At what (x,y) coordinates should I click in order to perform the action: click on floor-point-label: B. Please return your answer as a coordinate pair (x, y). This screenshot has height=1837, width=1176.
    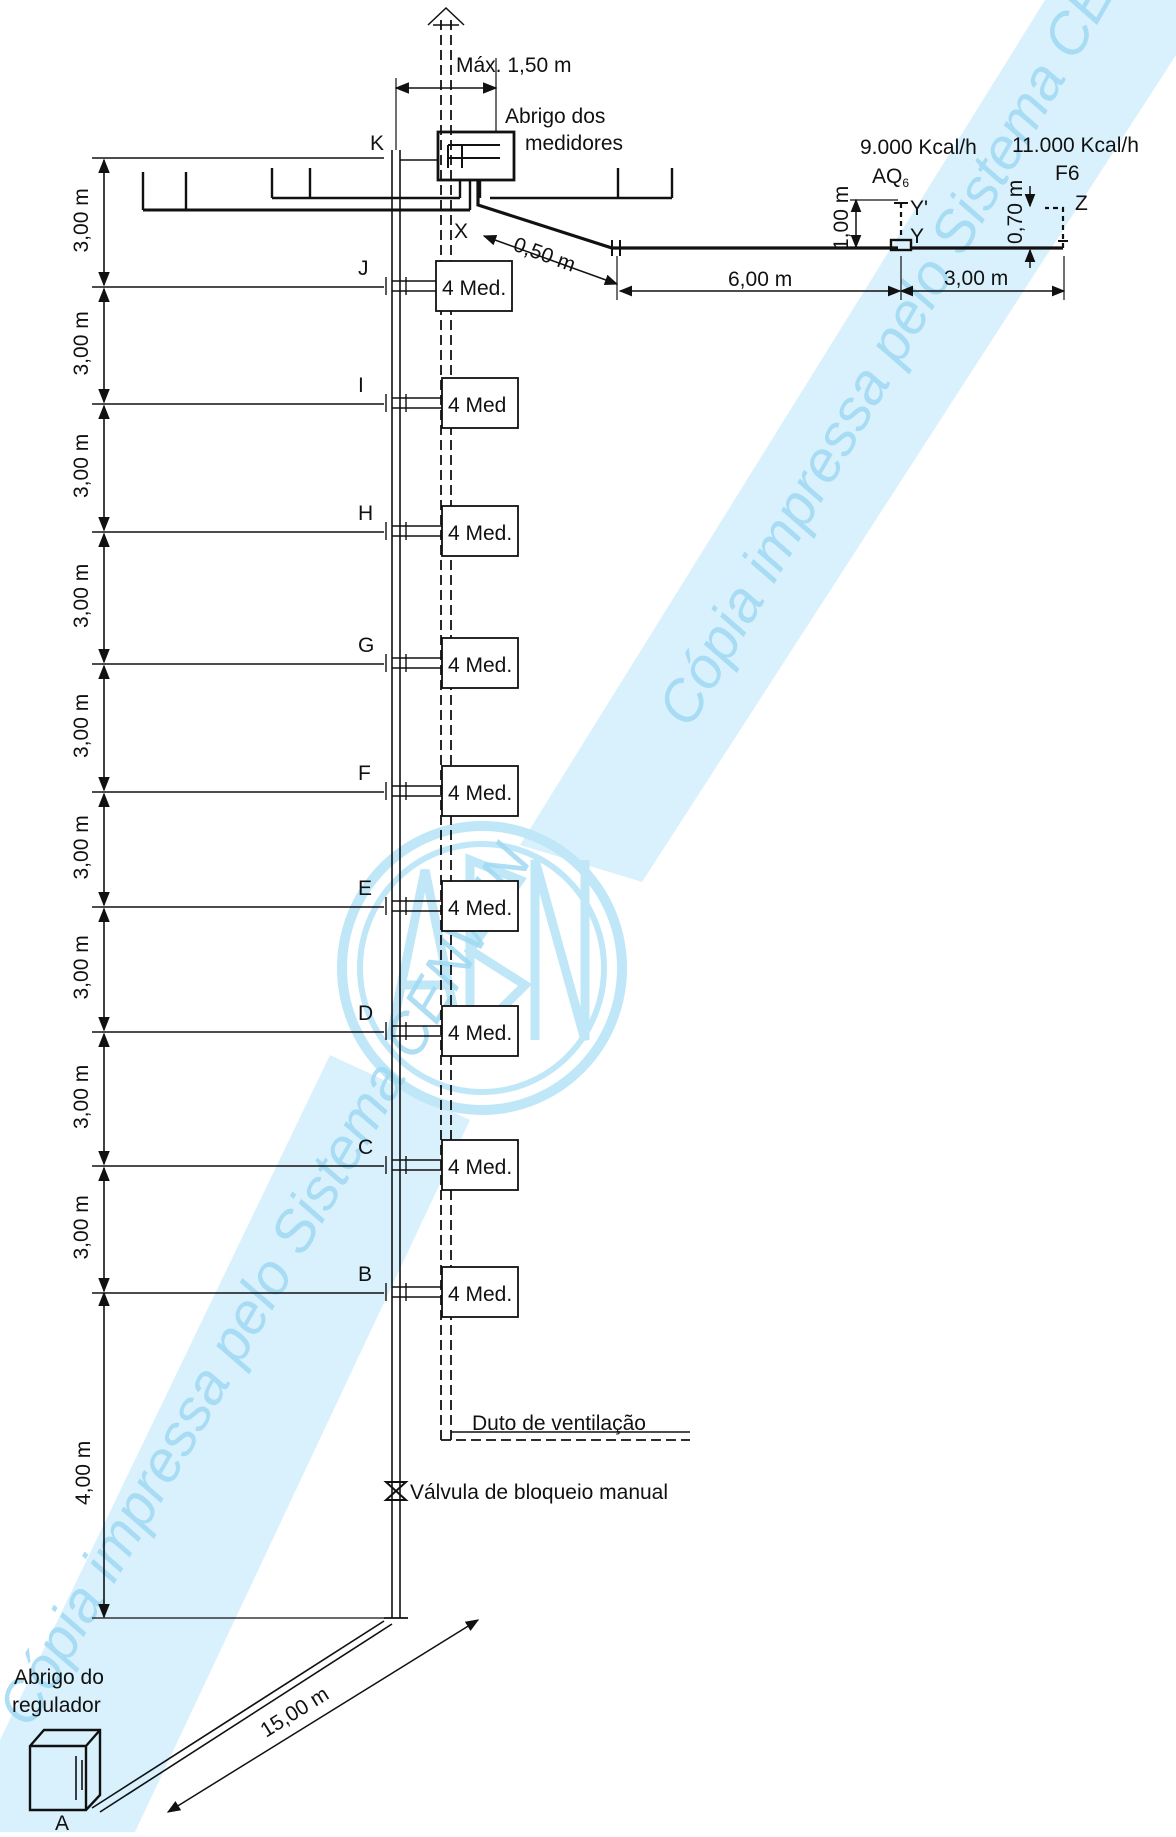
    Looking at the image, I should click on (365, 1274).